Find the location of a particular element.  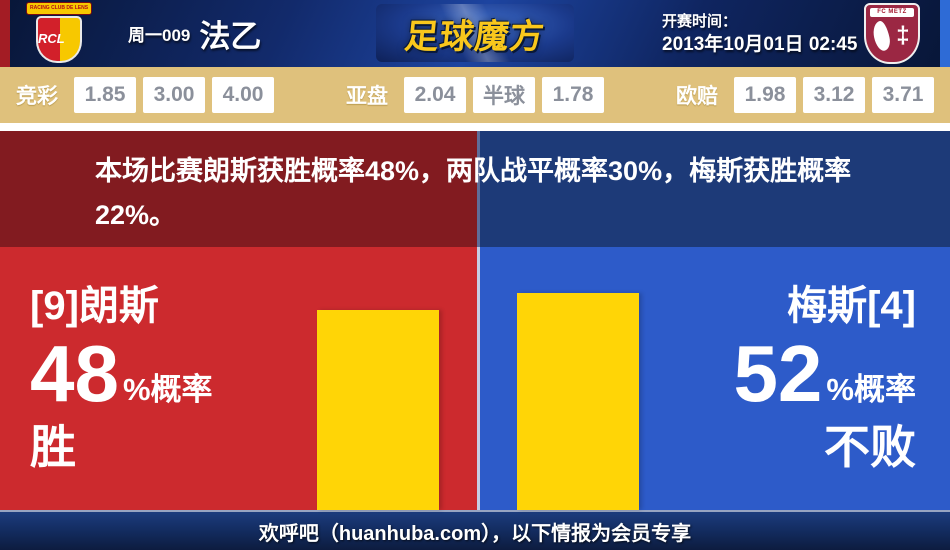

odds-group-jingcai: 竞彩 1.85 3.00 4.00 is located at coordinates (145, 95).